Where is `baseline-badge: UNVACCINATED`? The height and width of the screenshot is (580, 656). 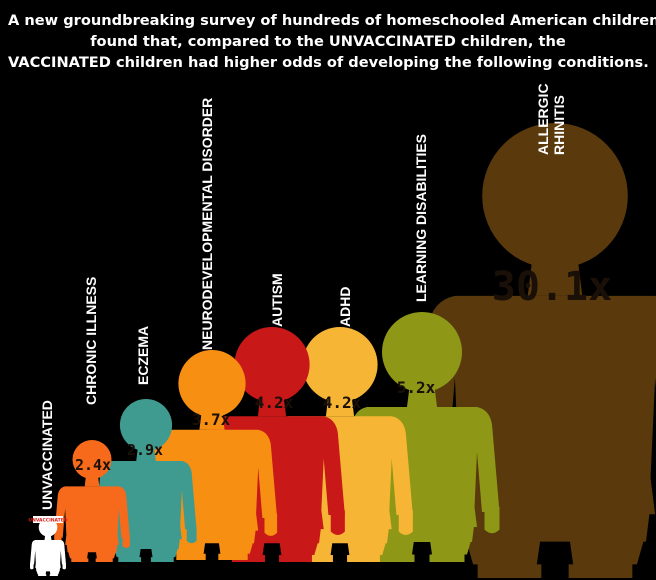 baseline-badge: UNVACCINATED is located at coordinates (47, 521).